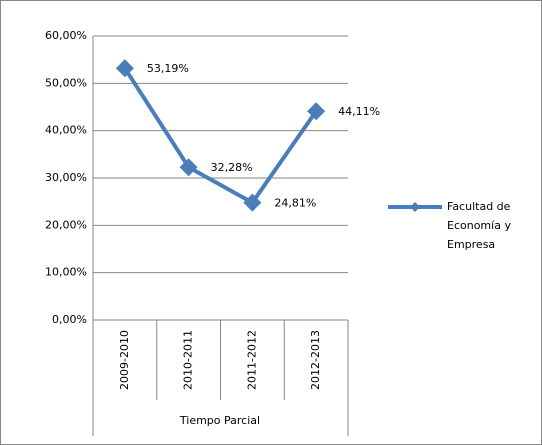 Image resolution: width=542 pixels, height=445 pixels. What do you see at coordinates (69, 319) in the screenshot?
I see `y-tick-label: 0,00%` at bounding box center [69, 319].